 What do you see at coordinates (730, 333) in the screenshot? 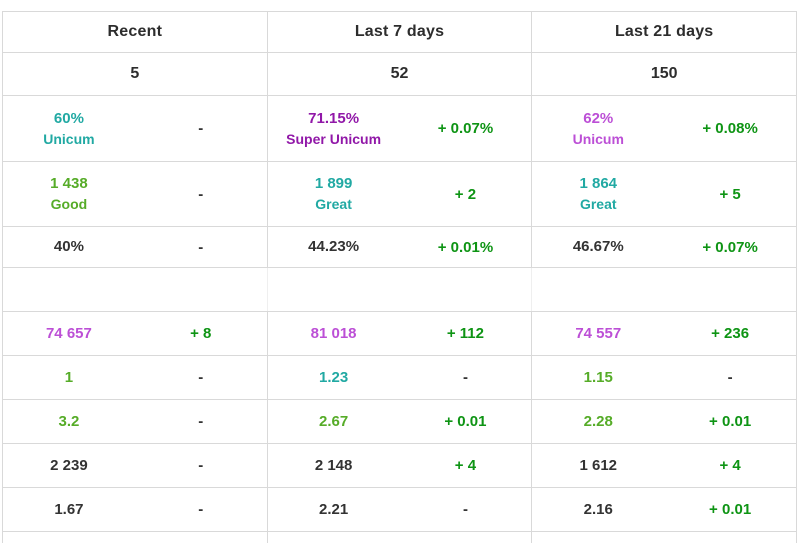
I see `stat-delta: + 236` at bounding box center [730, 333].